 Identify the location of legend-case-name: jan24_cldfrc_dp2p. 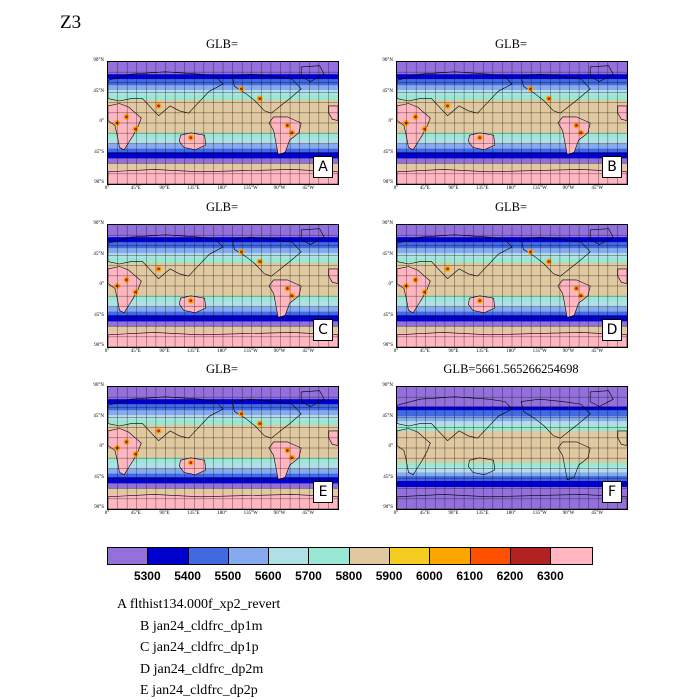
(203, 690).